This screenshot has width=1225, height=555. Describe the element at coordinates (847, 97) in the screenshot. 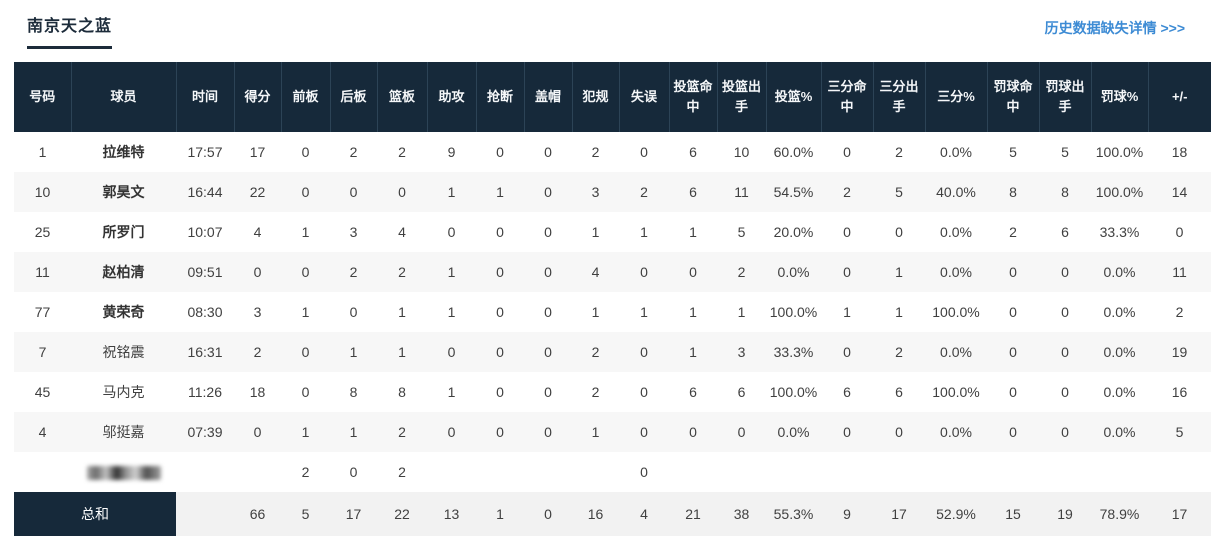

I see `column-header: 三分命中` at that location.